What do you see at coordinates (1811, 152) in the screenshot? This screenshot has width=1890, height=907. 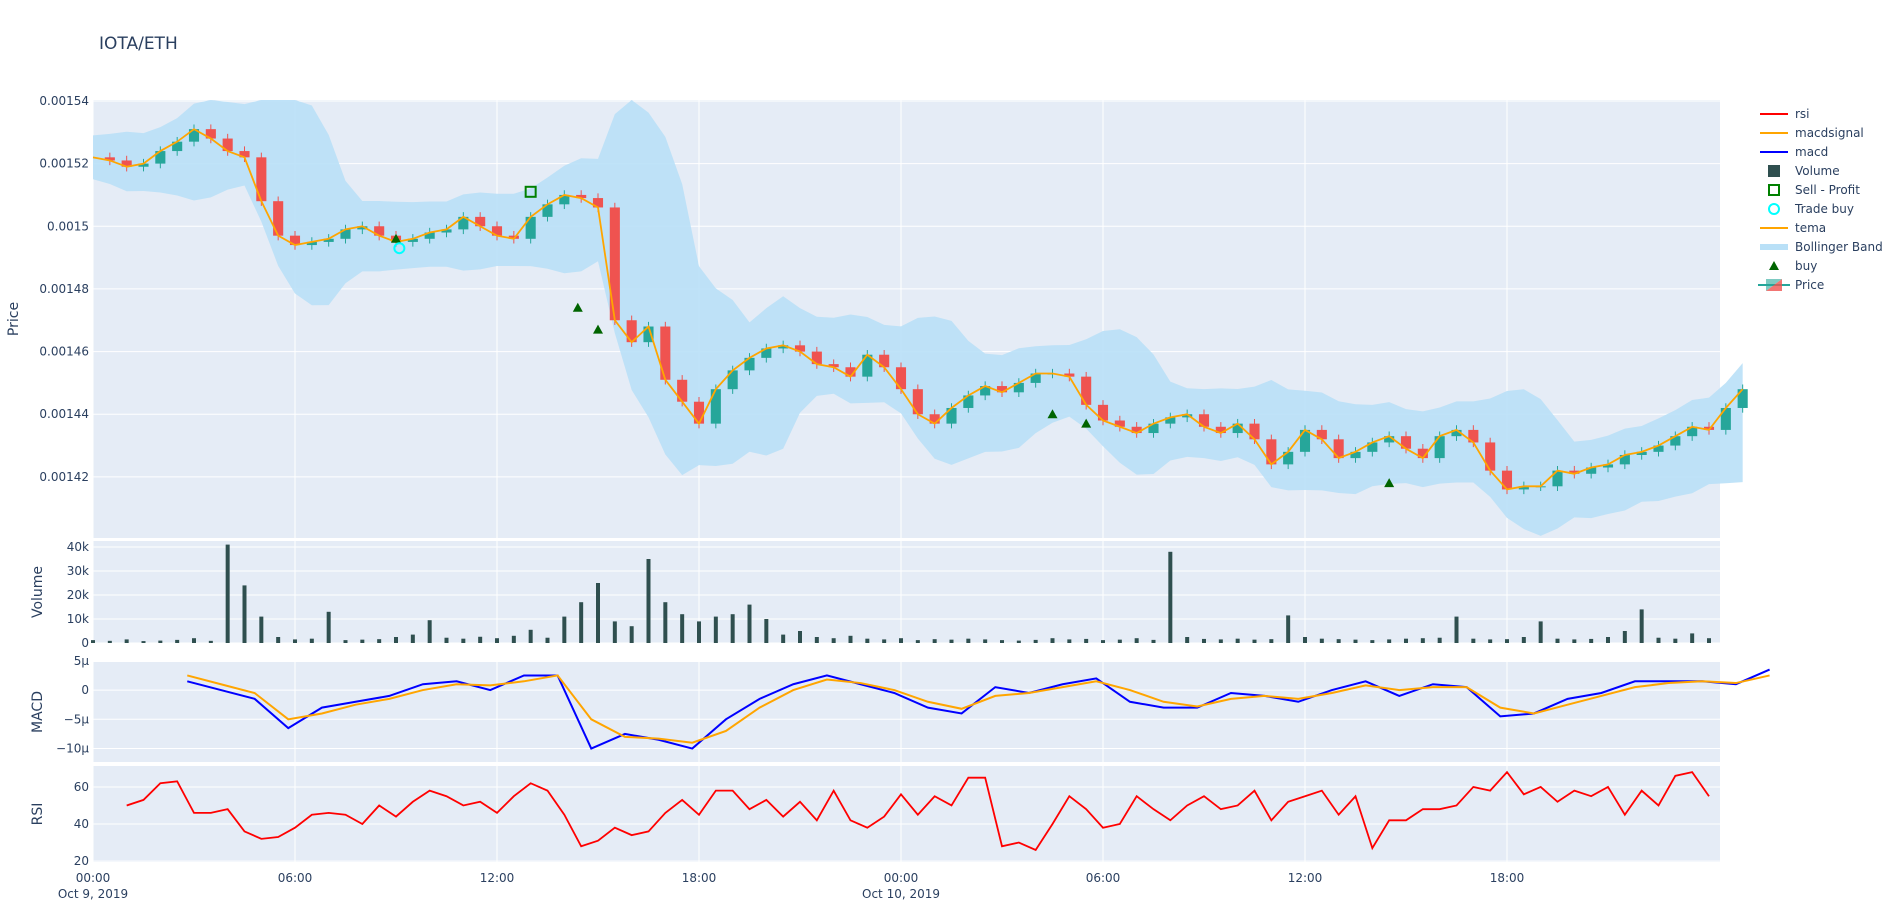 I see `legend-label: macd` at bounding box center [1811, 152].